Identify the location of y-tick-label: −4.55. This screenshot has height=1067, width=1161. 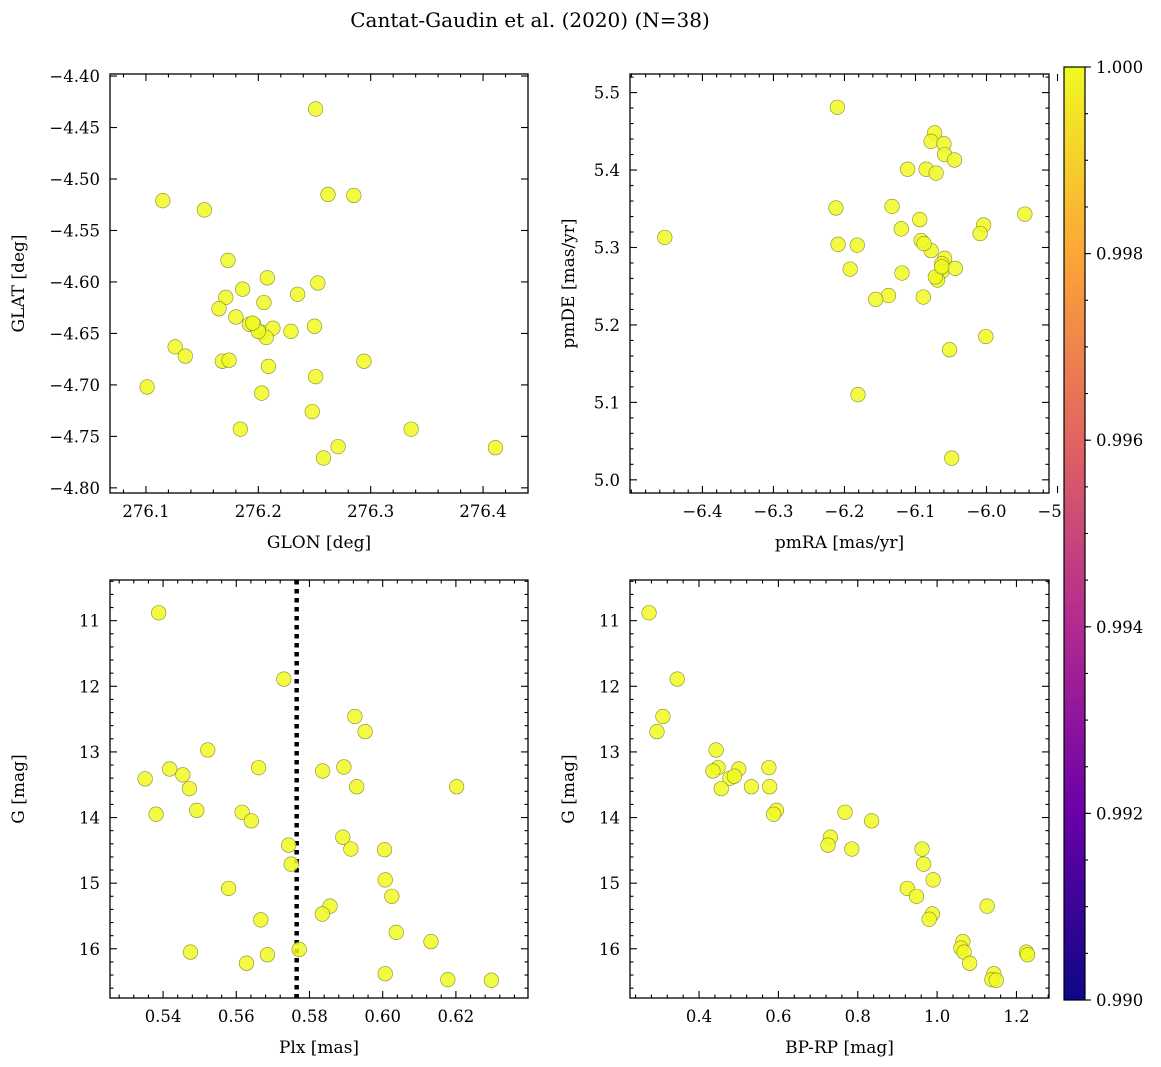
(74, 230).